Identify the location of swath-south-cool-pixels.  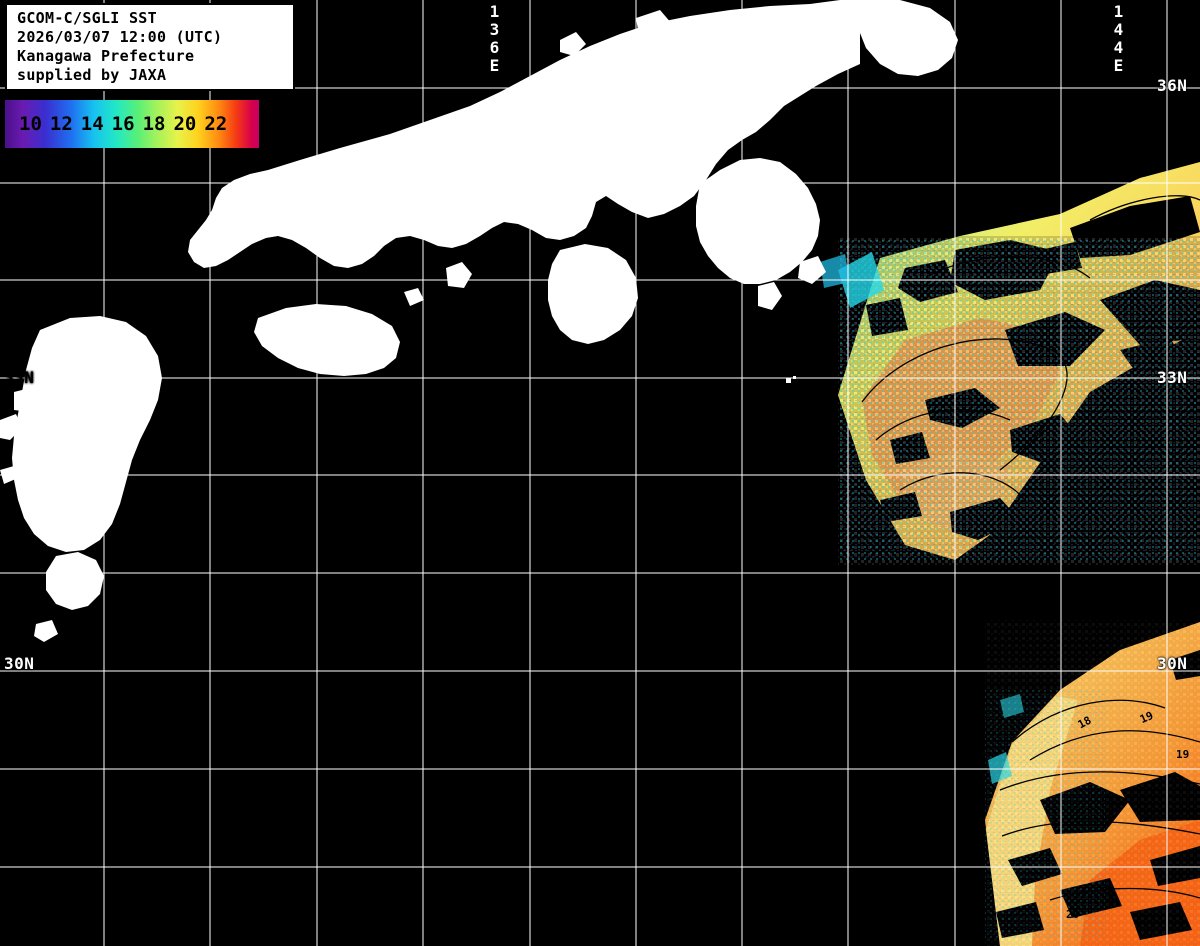
(1045, 815).